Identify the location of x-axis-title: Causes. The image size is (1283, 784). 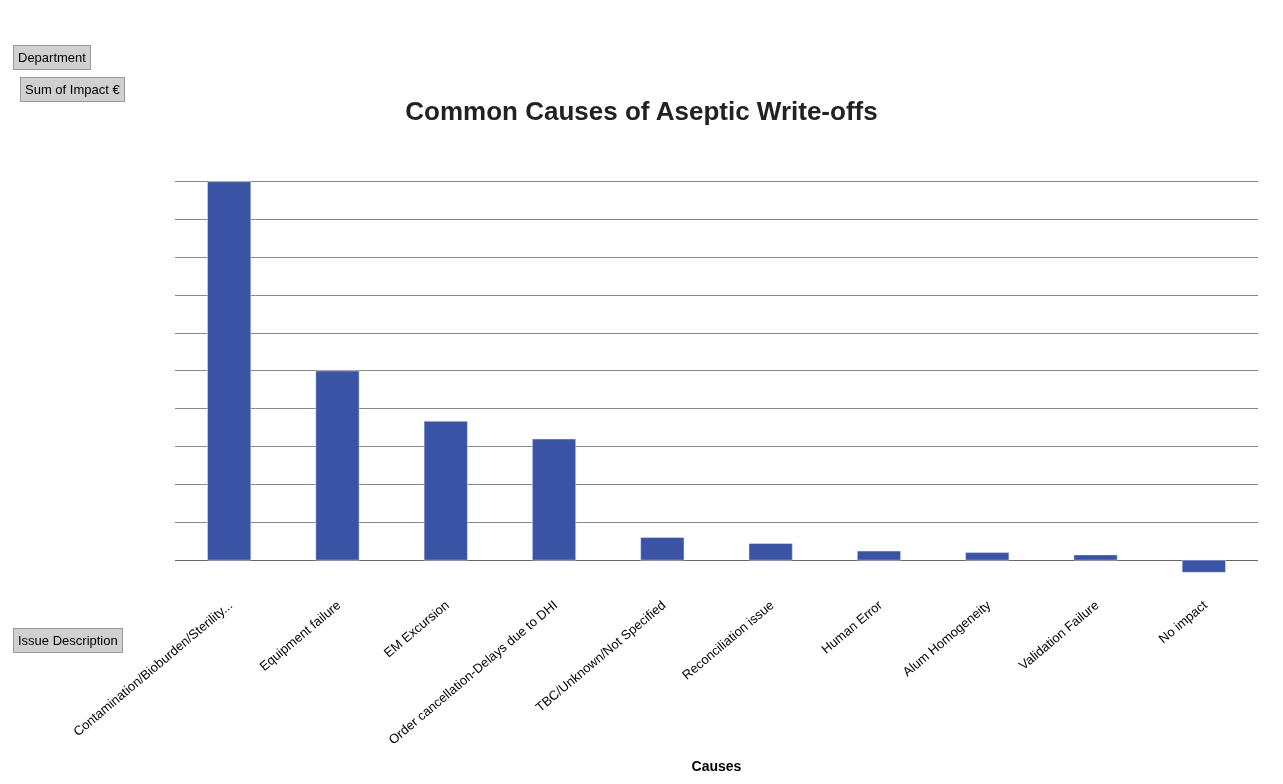
(716, 766).